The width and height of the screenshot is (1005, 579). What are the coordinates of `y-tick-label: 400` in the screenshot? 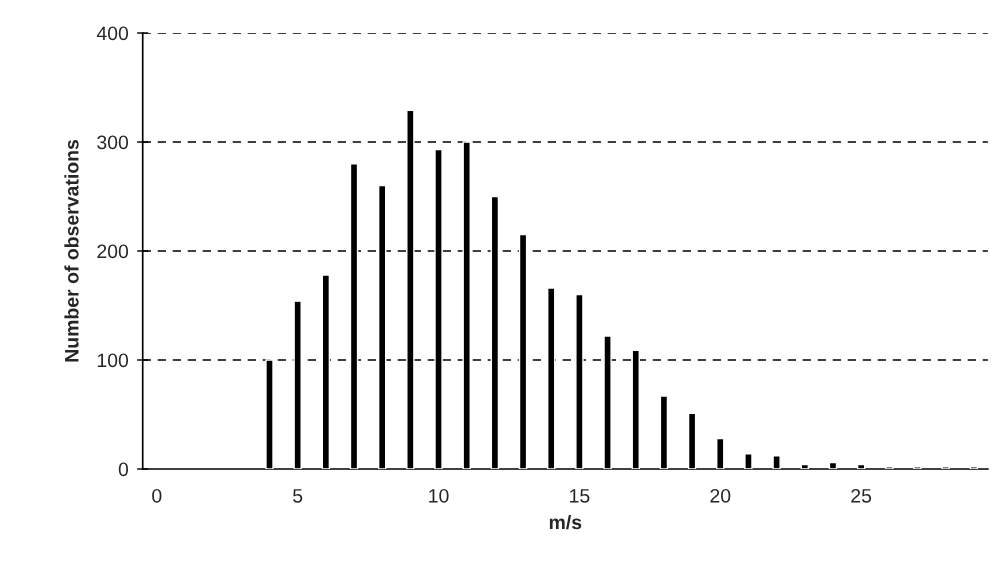 It's located at (112, 33).